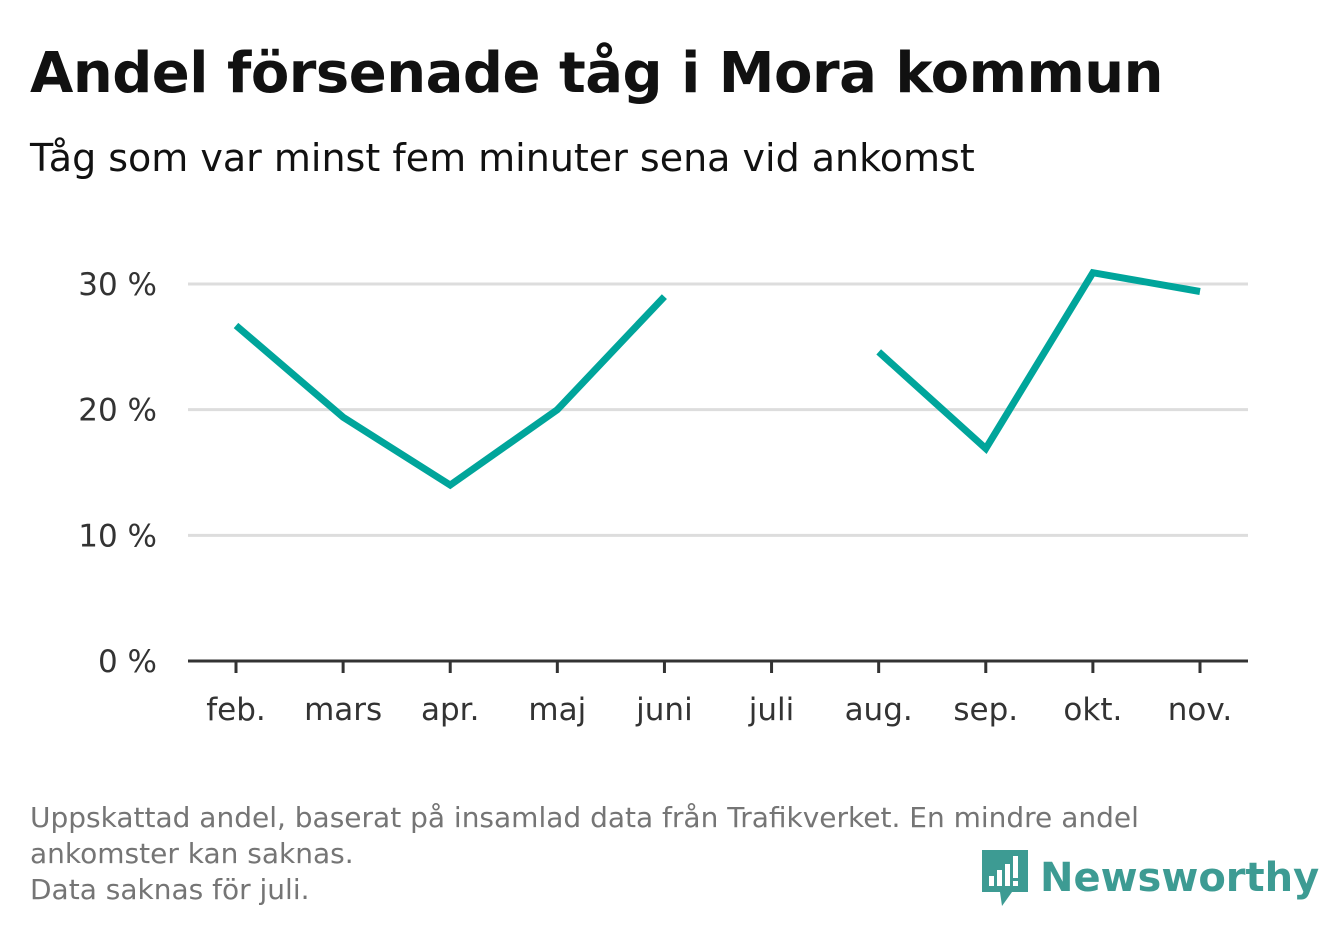 The height and width of the screenshot is (939, 1322). What do you see at coordinates (879, 710) in the screenshot?
I see `x-tick-label: aug.` at bounding box center [879, 710].